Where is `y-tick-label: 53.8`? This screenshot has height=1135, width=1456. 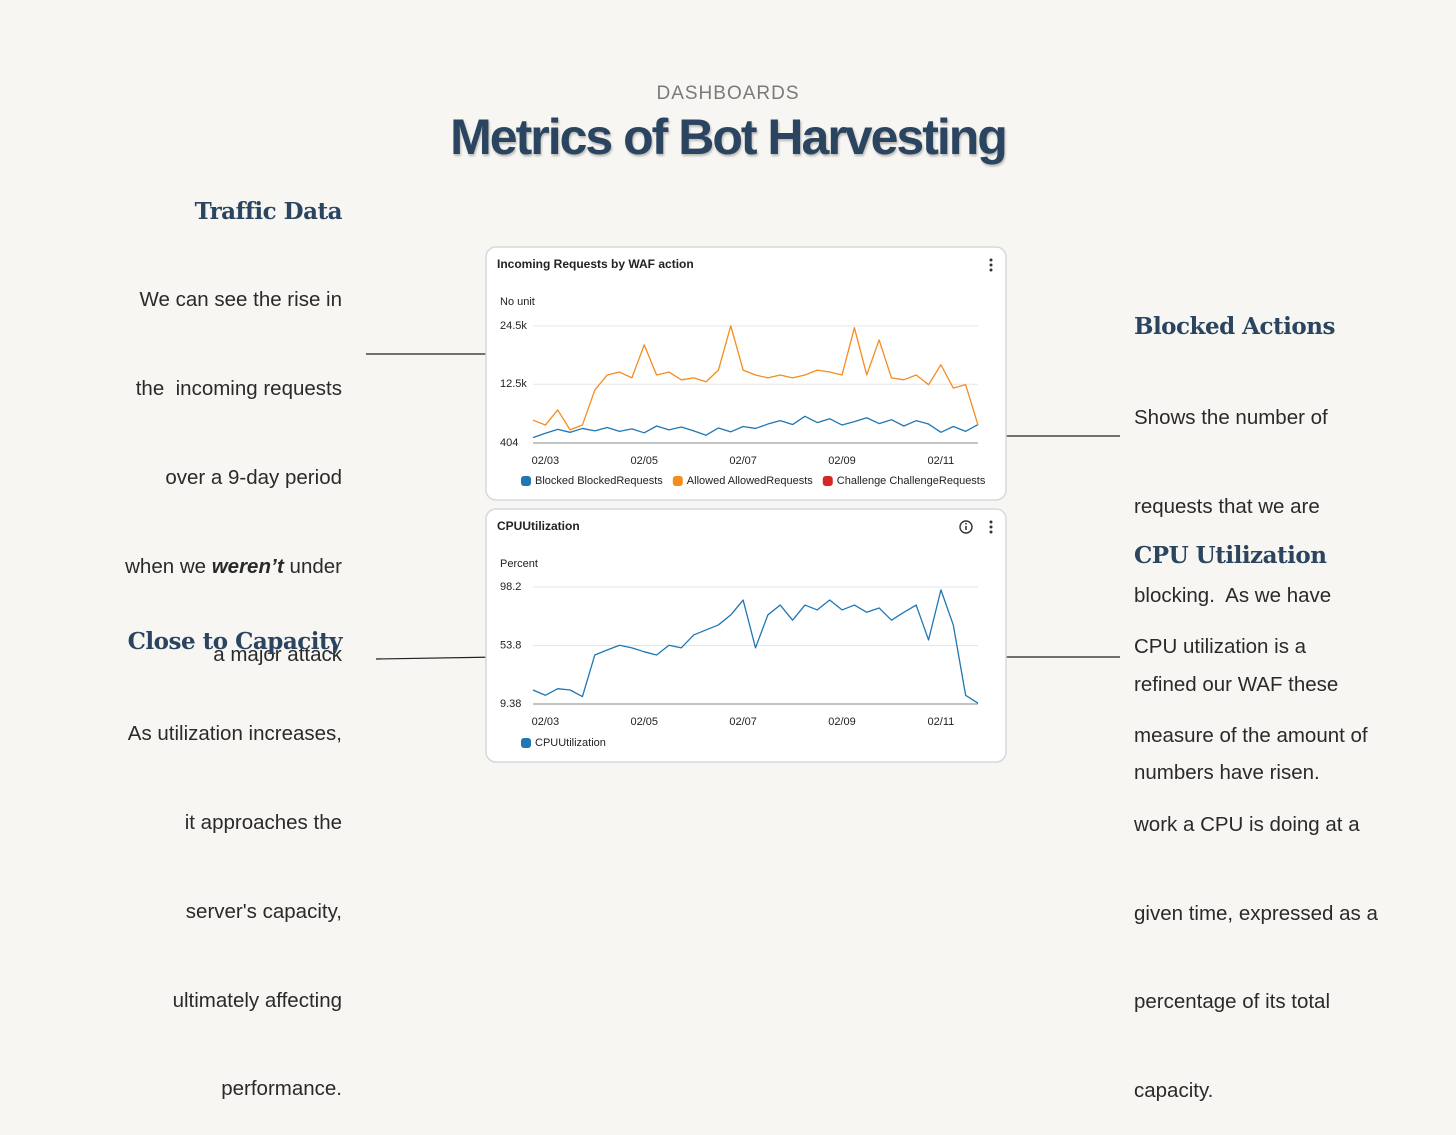
y-tick-label: 53.8 is located at coordinates (510, 645).